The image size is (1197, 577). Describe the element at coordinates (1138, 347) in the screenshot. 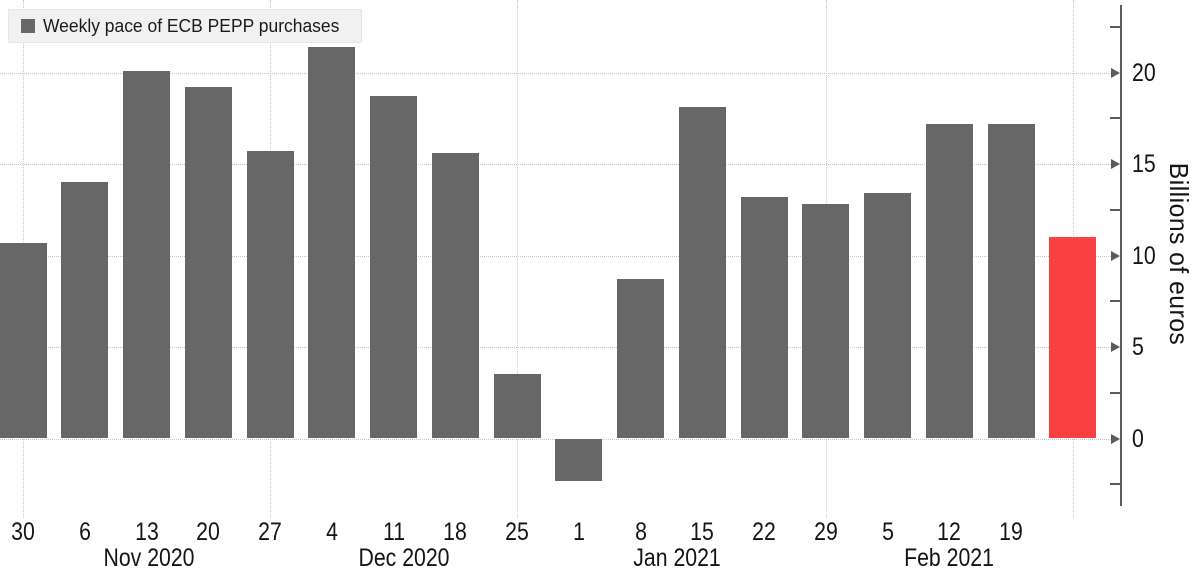

I see `y-axis-tick-label: 5` at that location.